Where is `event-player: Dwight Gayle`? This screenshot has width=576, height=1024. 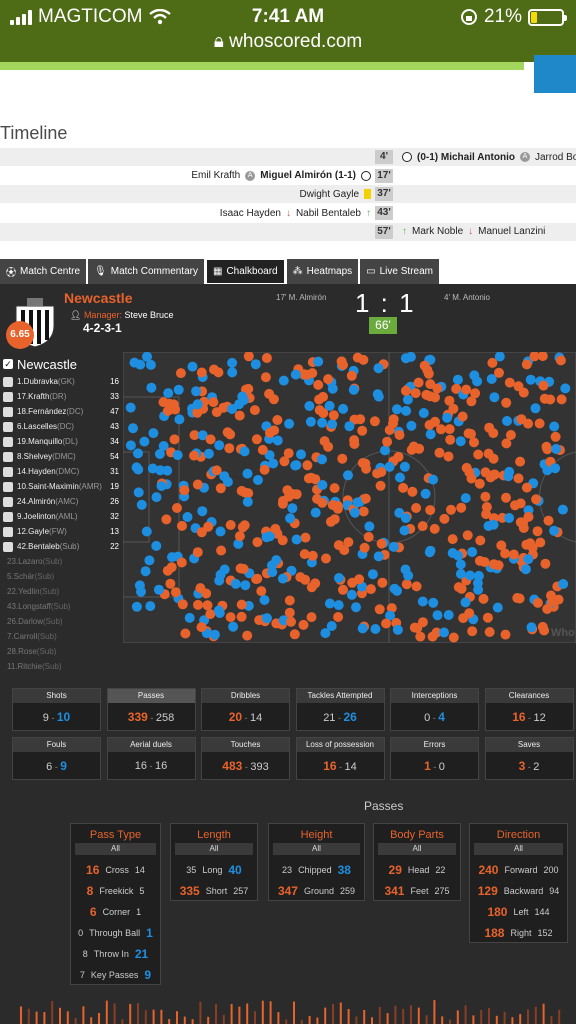 event-player: Dwight Gayle is located at coordinates (329, 194).